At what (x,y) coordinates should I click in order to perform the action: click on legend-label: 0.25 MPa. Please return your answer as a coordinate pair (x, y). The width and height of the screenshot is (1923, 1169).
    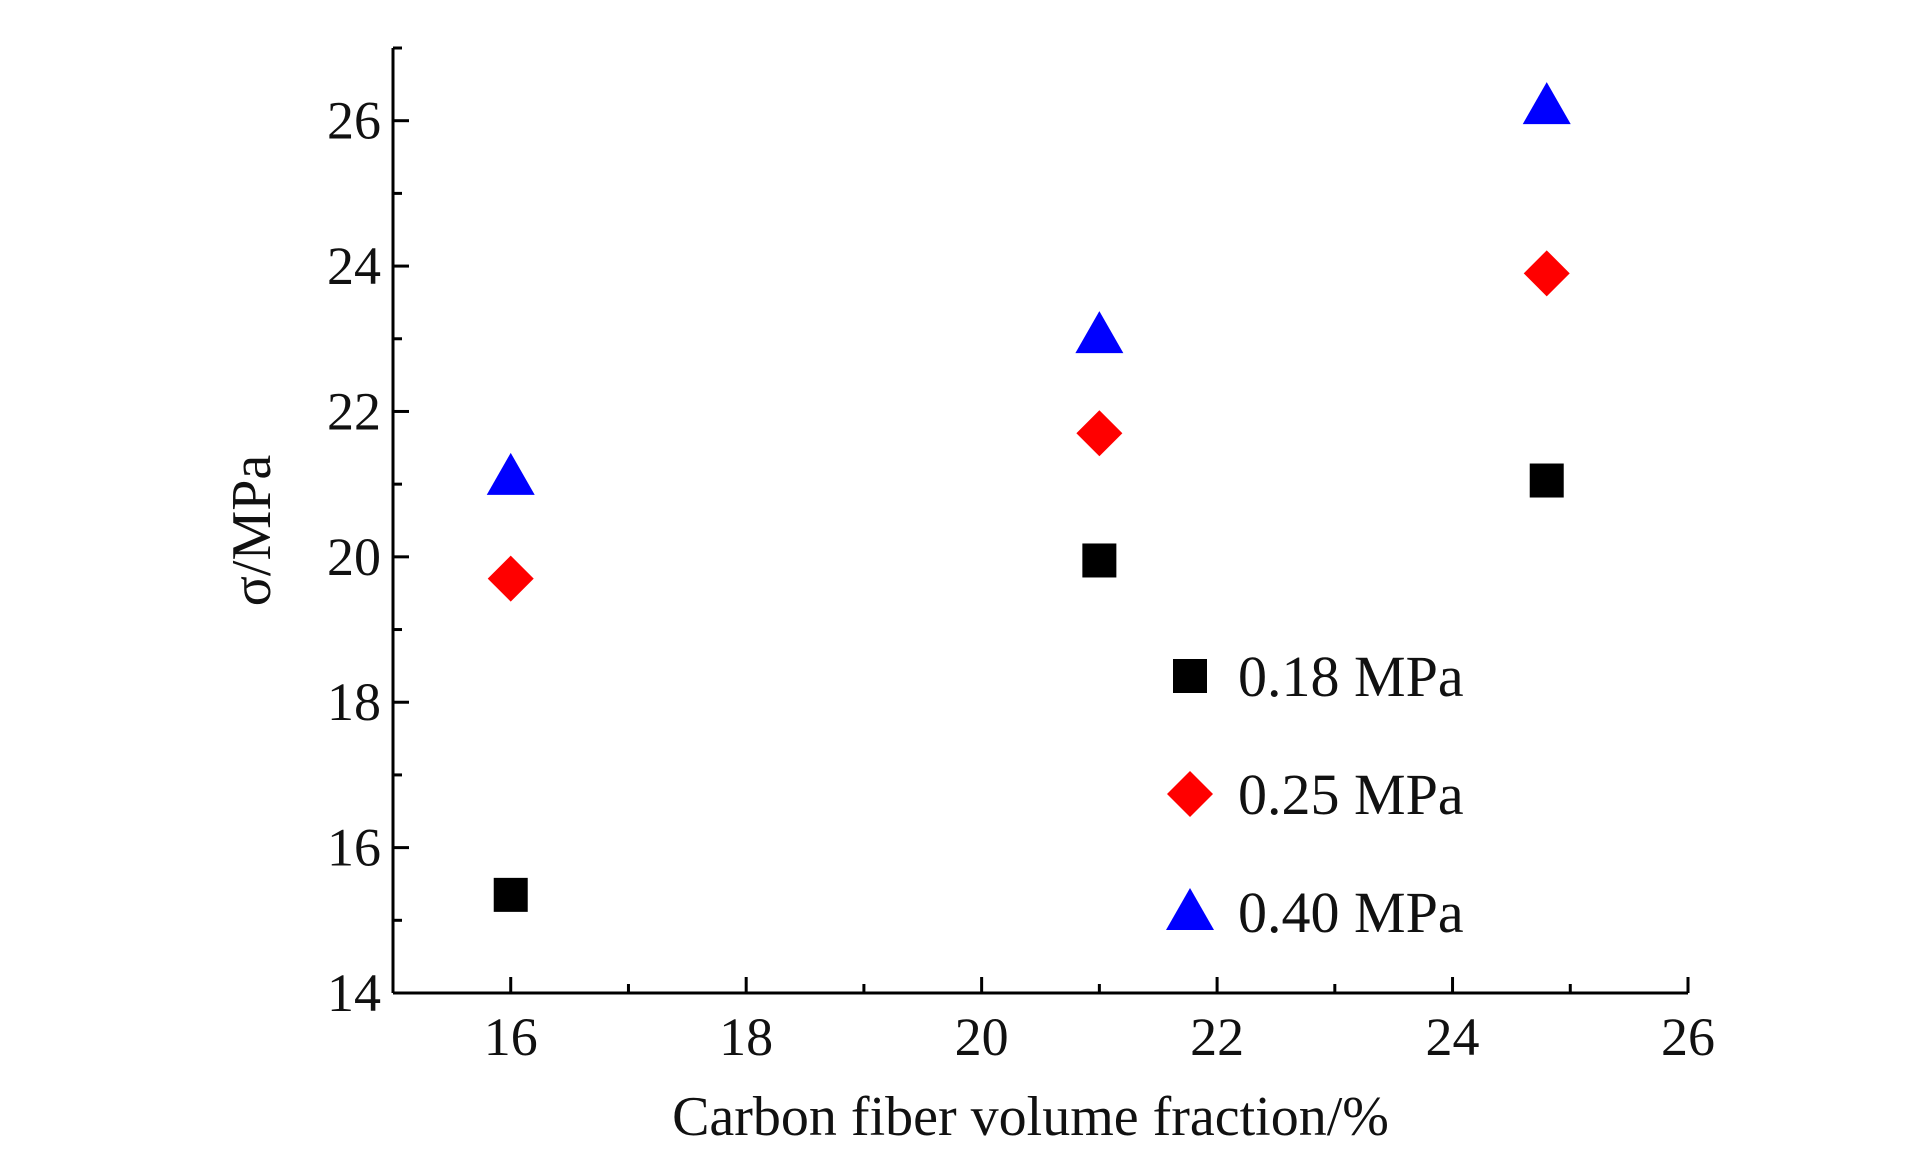
    Looking at the image, I should click on (1351, 794).